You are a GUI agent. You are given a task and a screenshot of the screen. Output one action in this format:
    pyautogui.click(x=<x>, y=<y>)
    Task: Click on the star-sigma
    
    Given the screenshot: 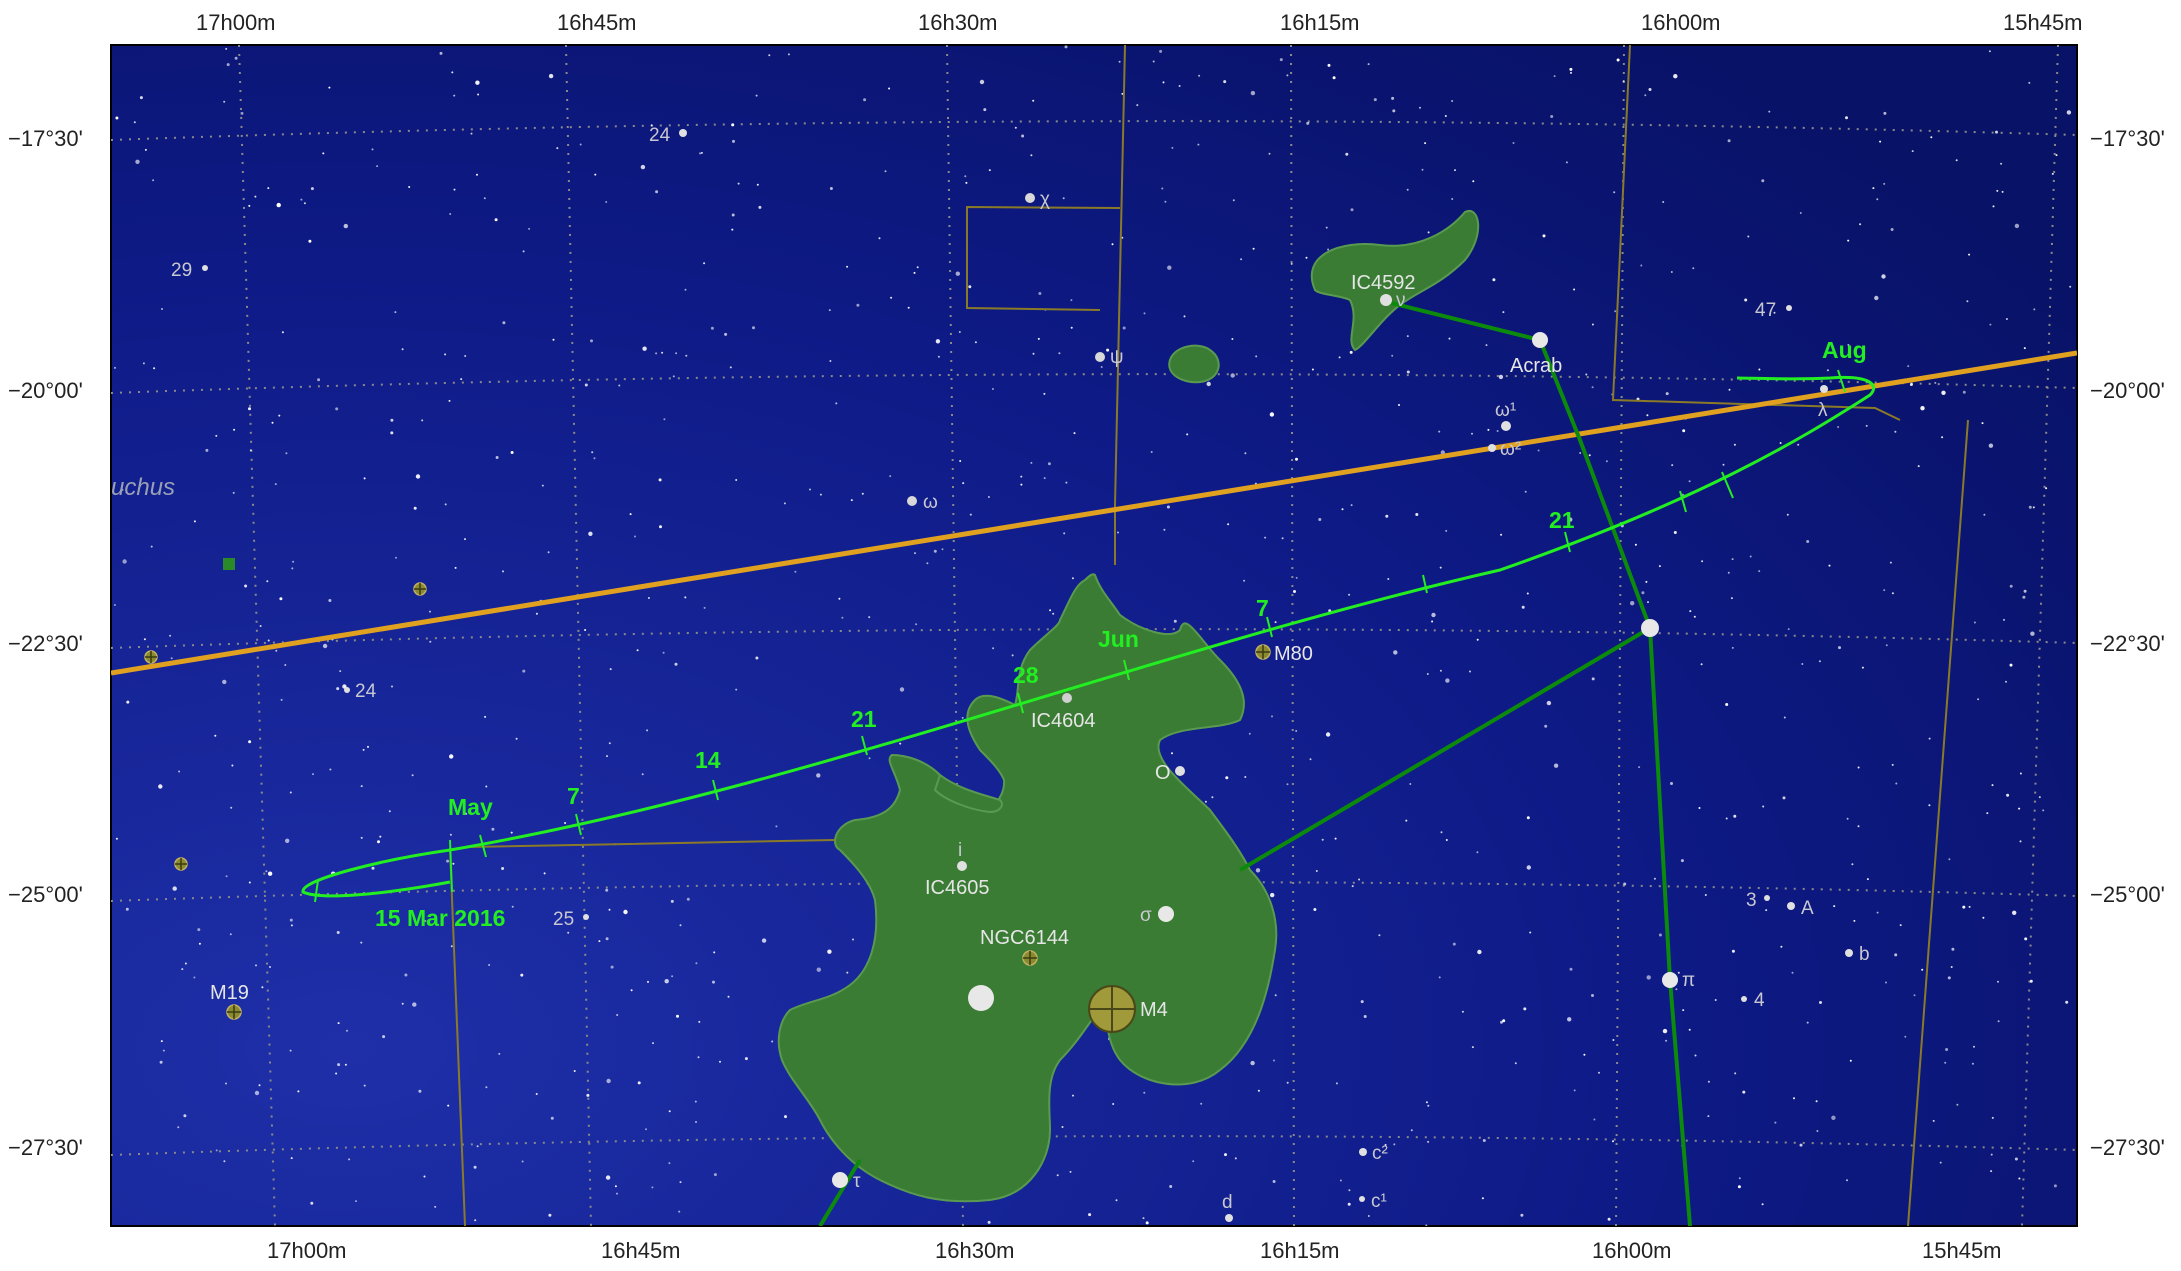 What is the action you would take?
    pyautogui.click(x=1166, y=914)
    